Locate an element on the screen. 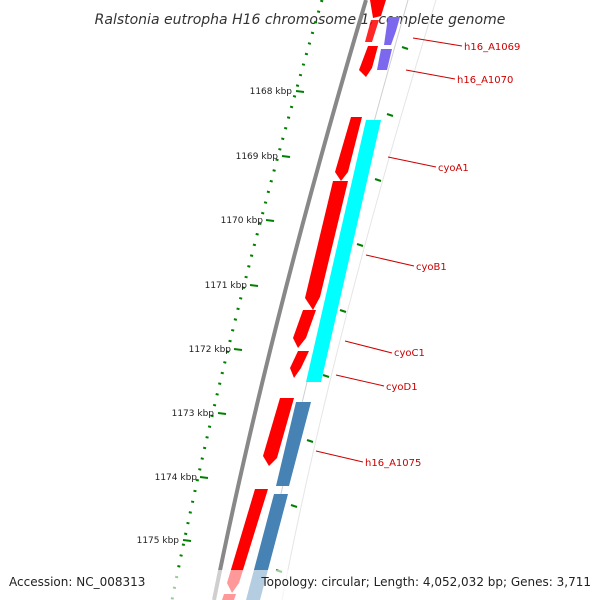  scale-tick: 1174 kbp is located at coordinates (182, 478).